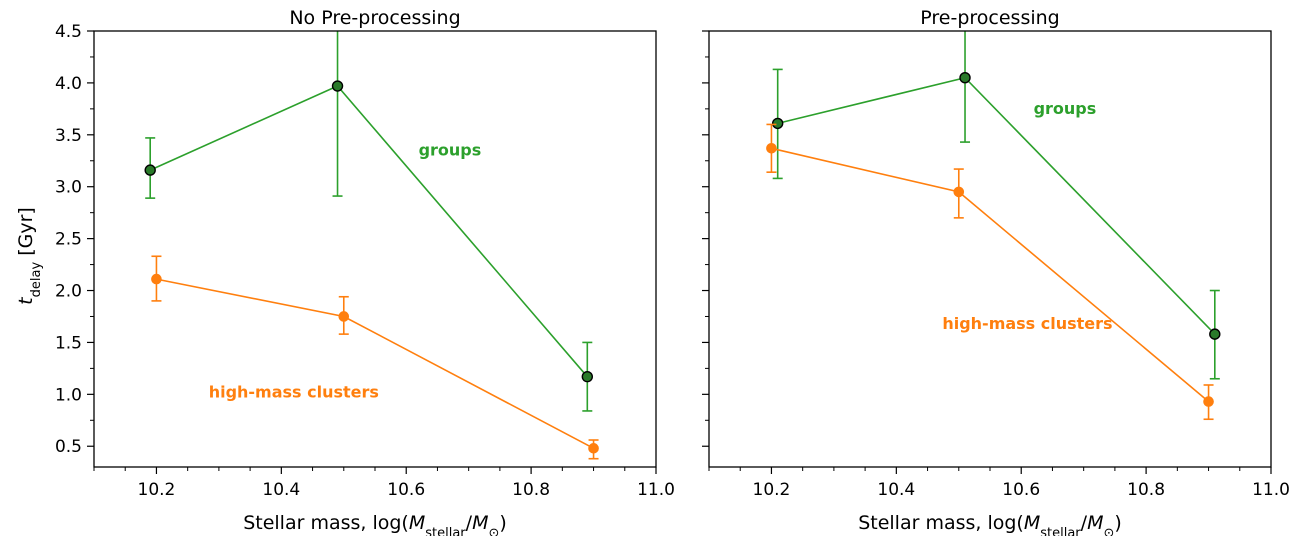 This screenshot has width=1309, height=536. I want to click on panel-title-no-preprocessing: No Pre-processing, so click(374, 18).